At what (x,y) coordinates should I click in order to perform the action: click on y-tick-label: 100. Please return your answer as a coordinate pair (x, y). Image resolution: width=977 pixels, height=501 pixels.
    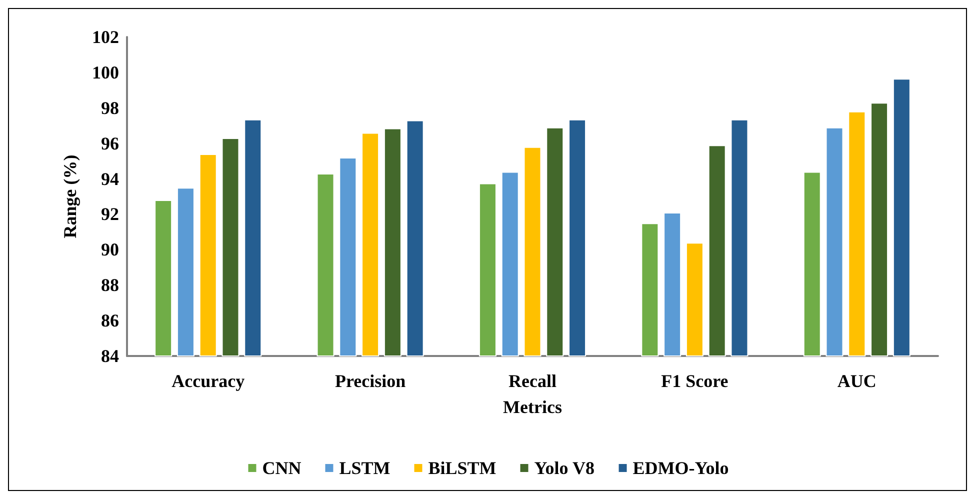
    Looking at the image, I should click on (105, 72).